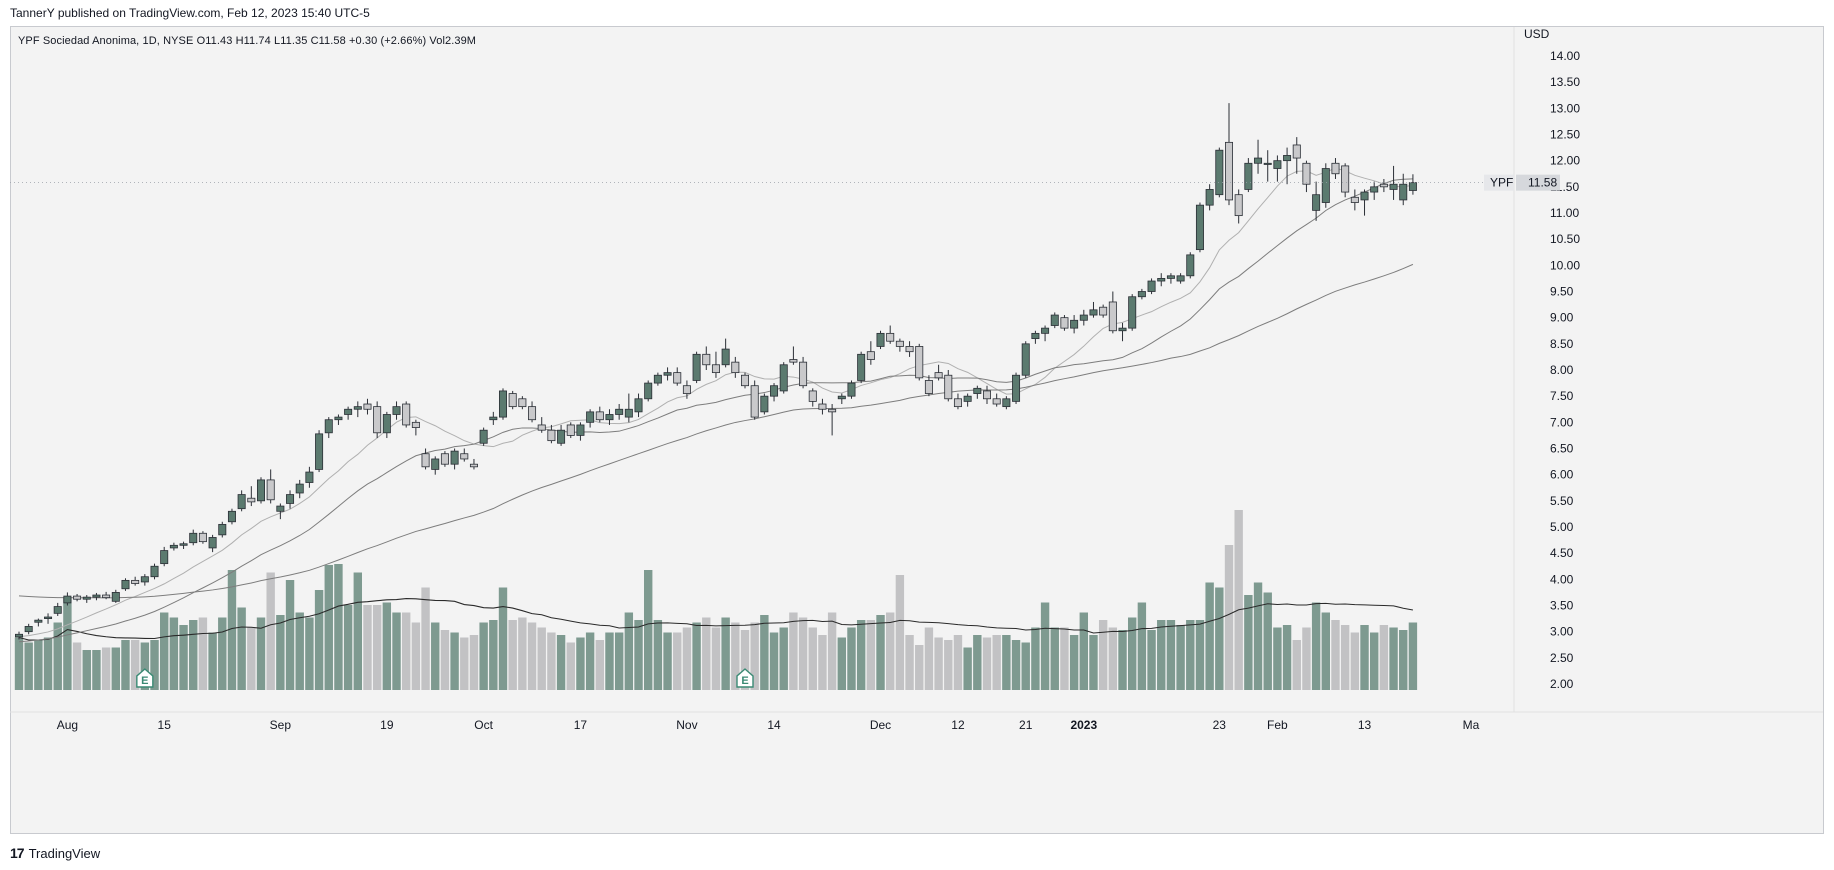  I want to click on earnings-badge-label: E, so click(144, 681).